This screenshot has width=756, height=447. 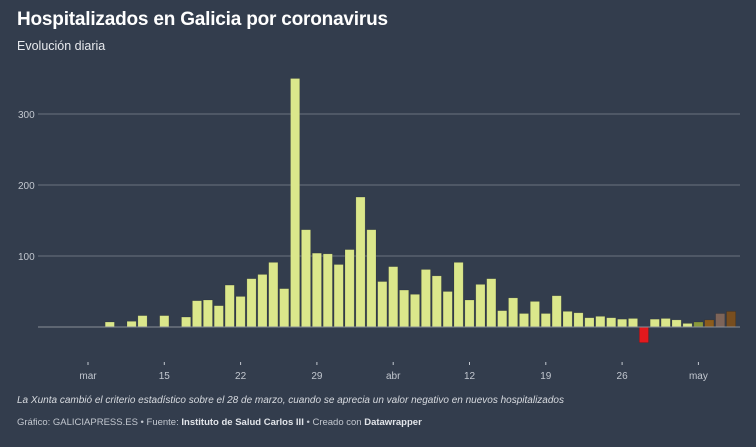 I want to click on y-tick-label: 100, so click(x=26, y=257).